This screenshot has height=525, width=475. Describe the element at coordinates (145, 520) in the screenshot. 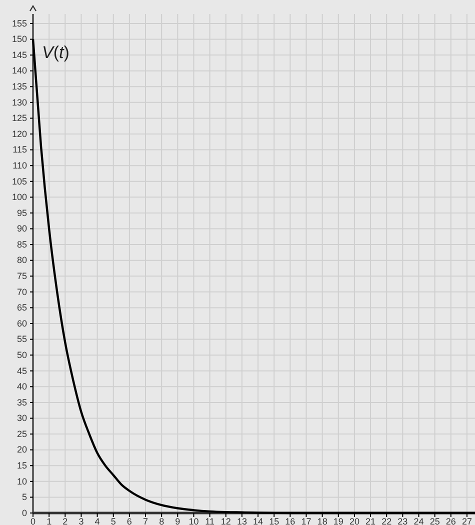

I see `x-tick-label: 7` at that location.